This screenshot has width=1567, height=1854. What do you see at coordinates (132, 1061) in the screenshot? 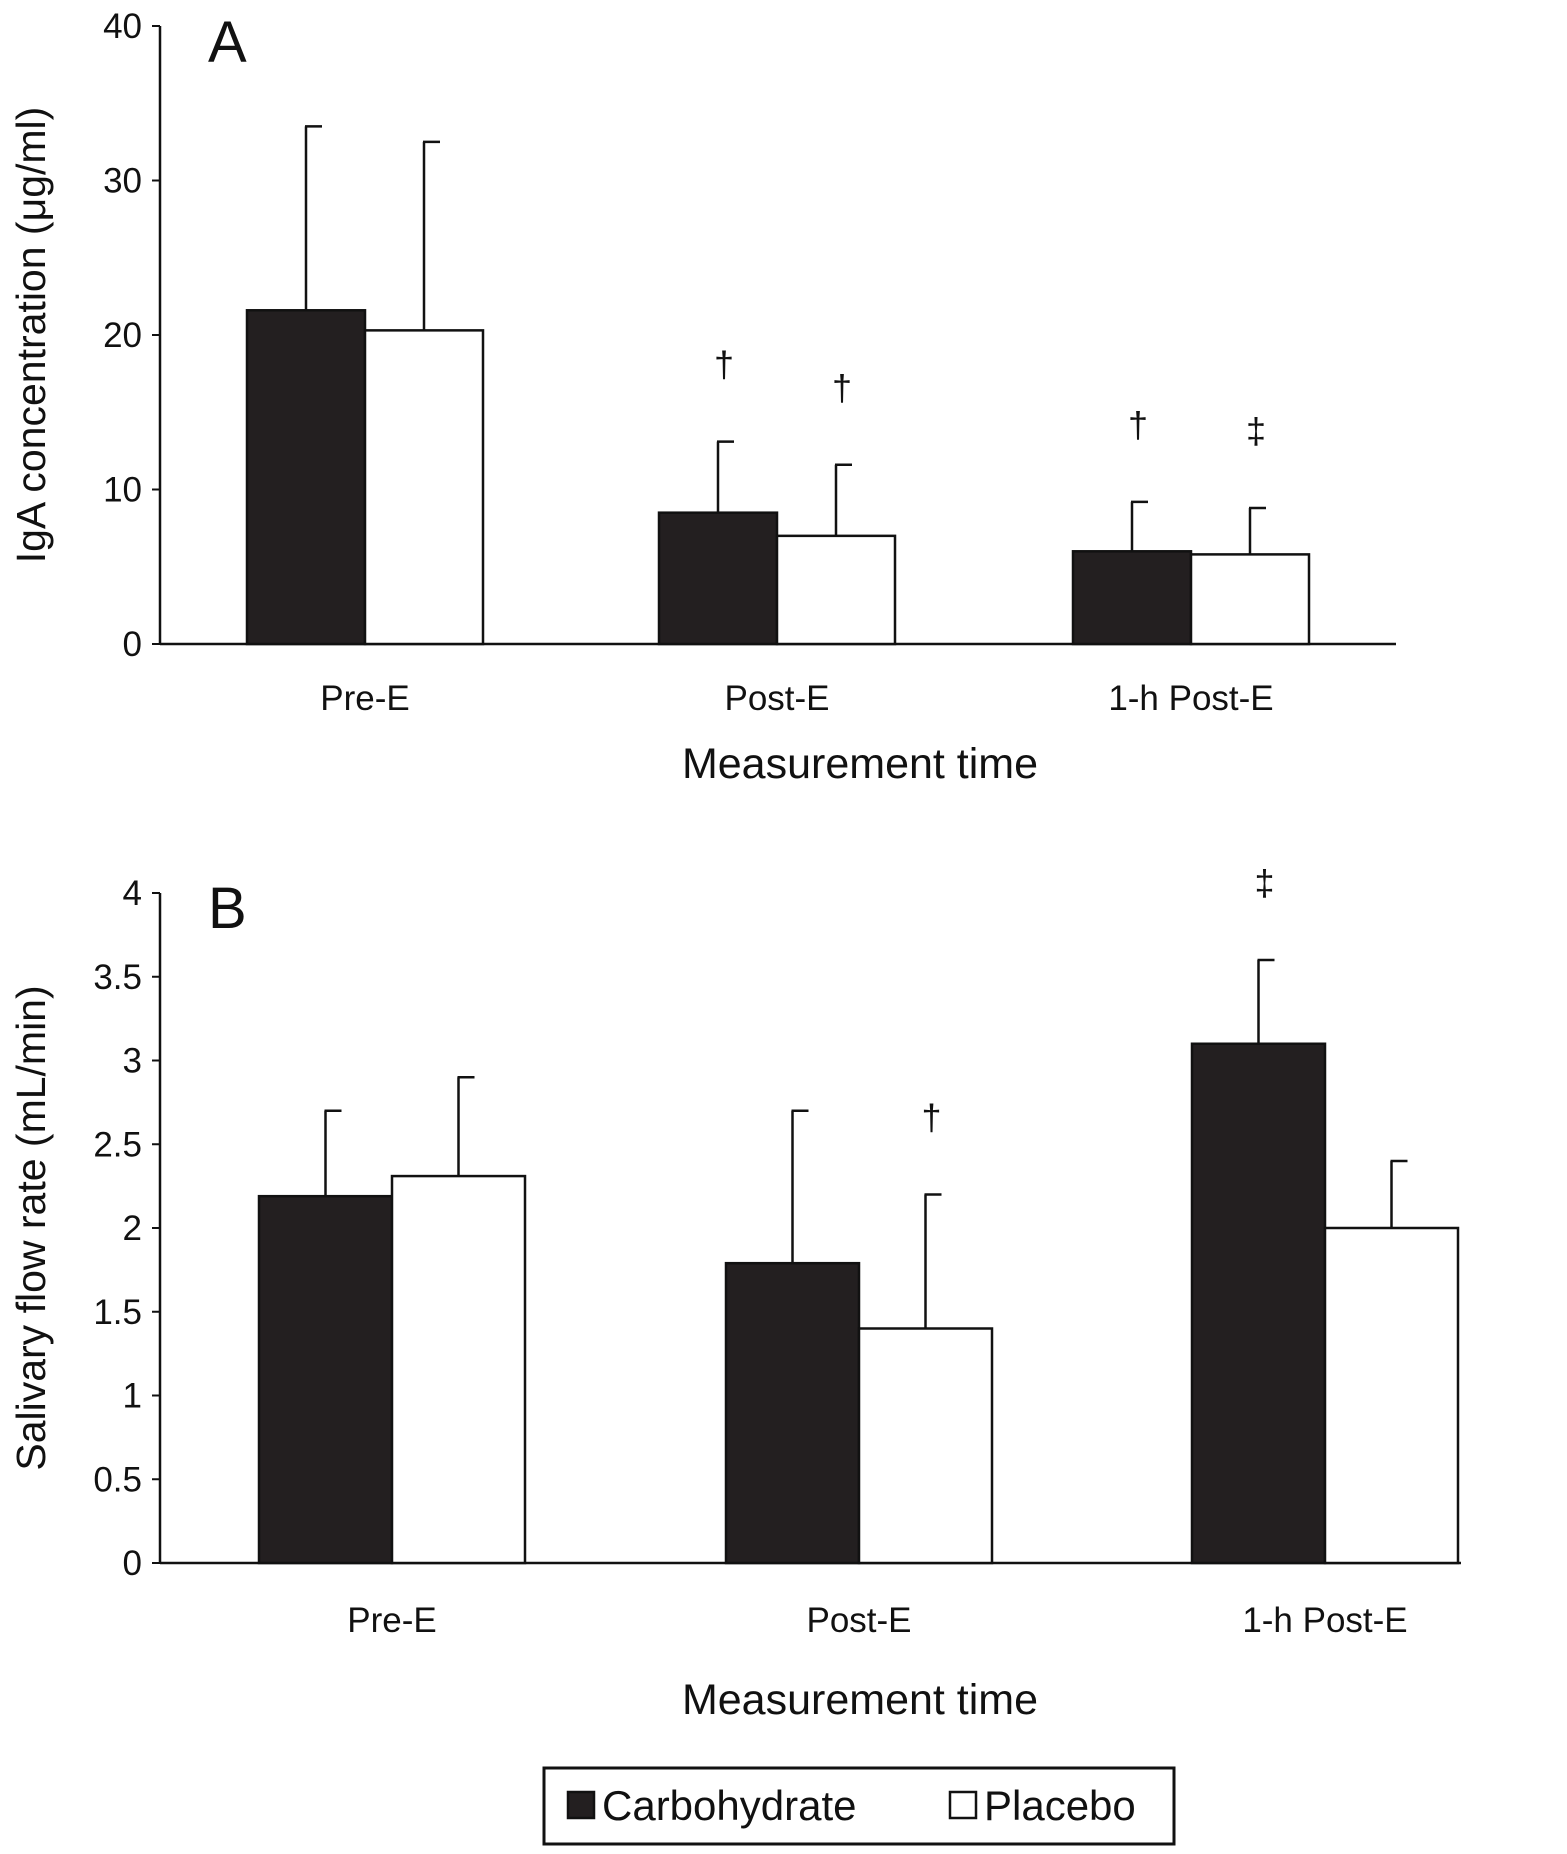
I see `y-tick-label: 3` at bounding box center [132, 1061].